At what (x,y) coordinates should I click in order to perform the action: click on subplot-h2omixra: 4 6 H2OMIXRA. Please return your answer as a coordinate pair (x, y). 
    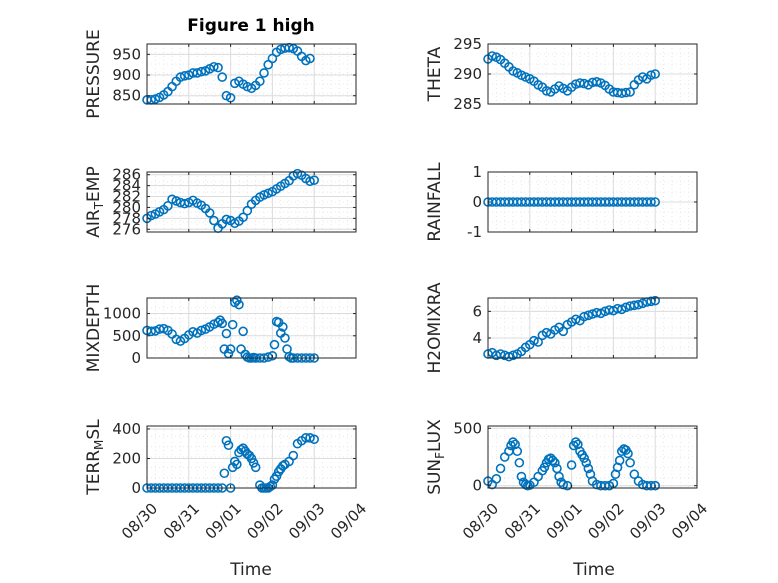
    Looking at the image, I should click on (561, 328).